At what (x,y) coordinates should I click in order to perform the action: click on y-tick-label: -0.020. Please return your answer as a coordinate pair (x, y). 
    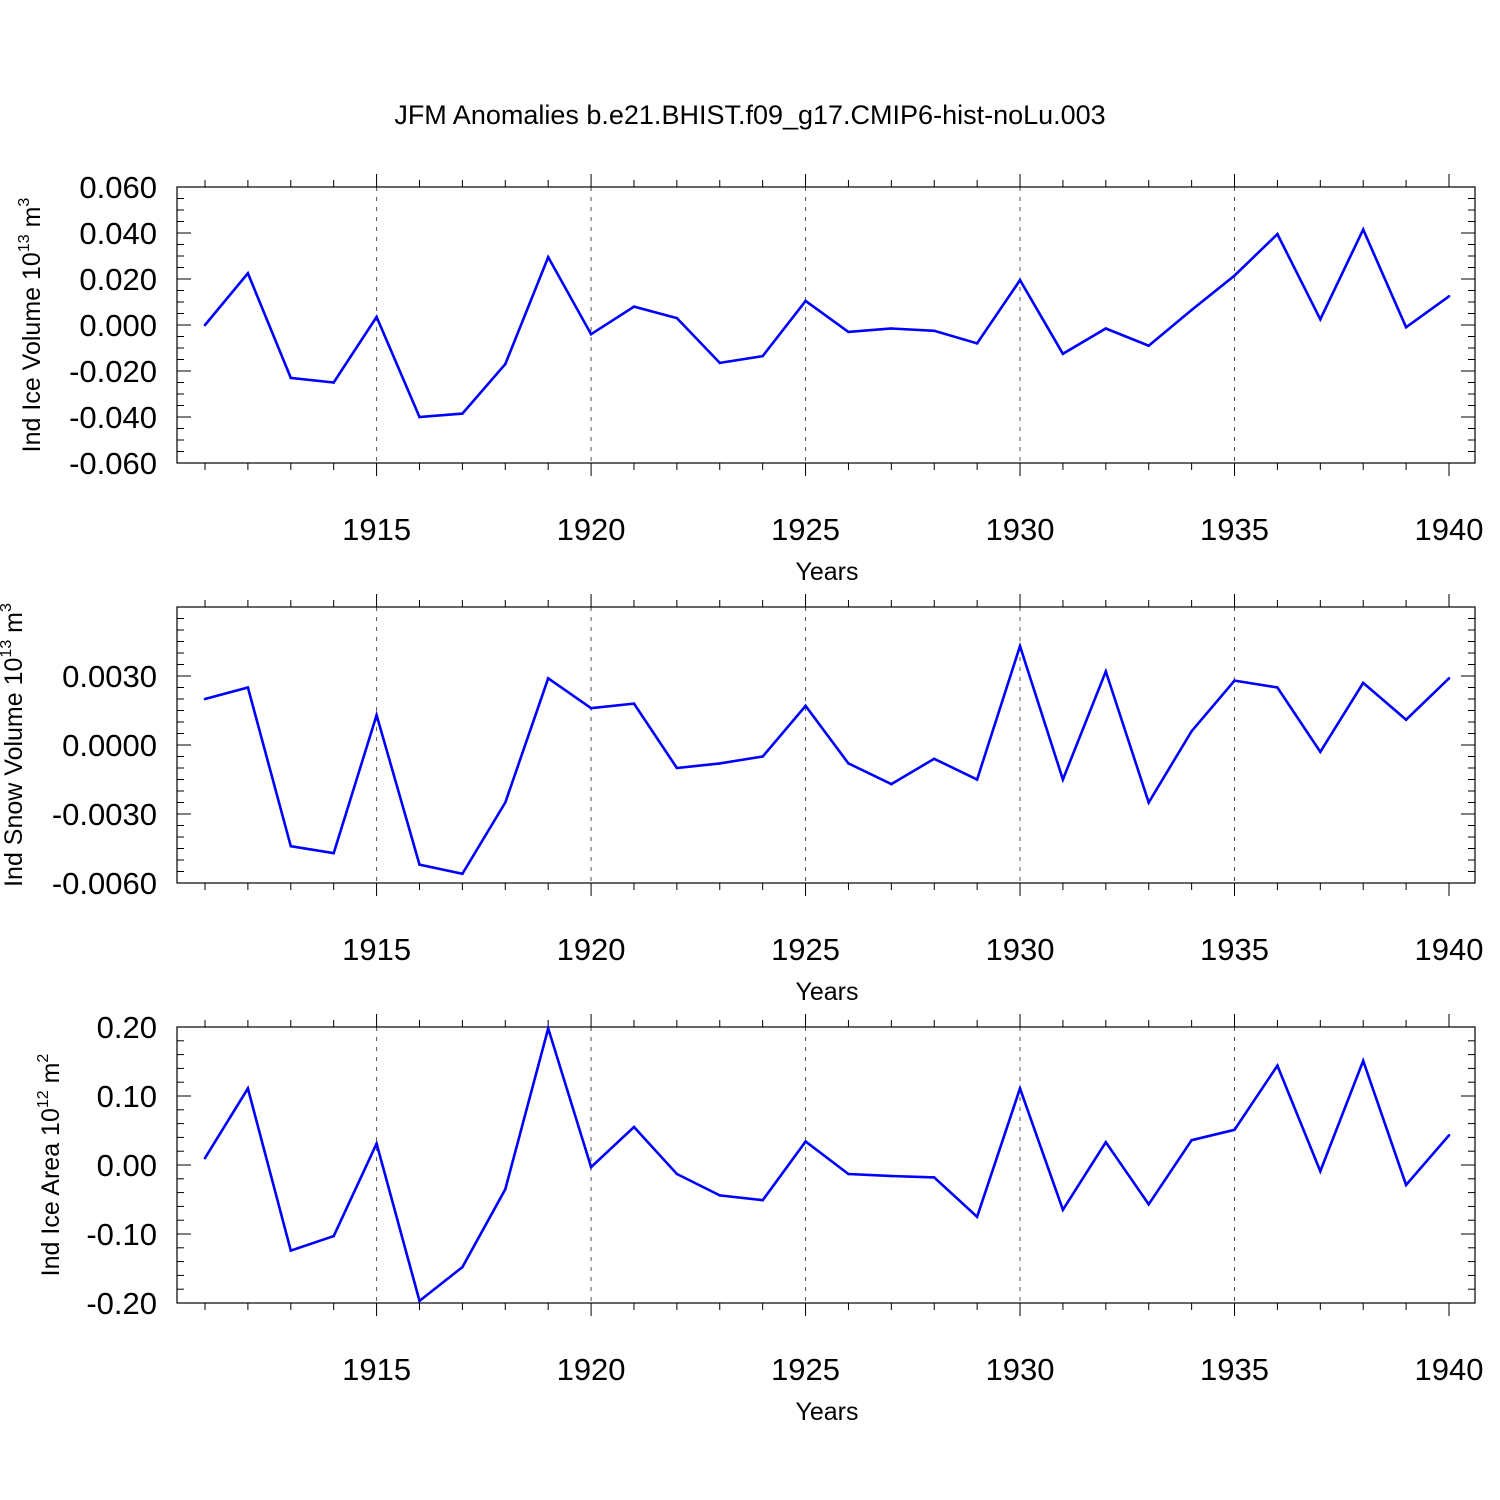
    Looking at the image, I should click on (113, 371).